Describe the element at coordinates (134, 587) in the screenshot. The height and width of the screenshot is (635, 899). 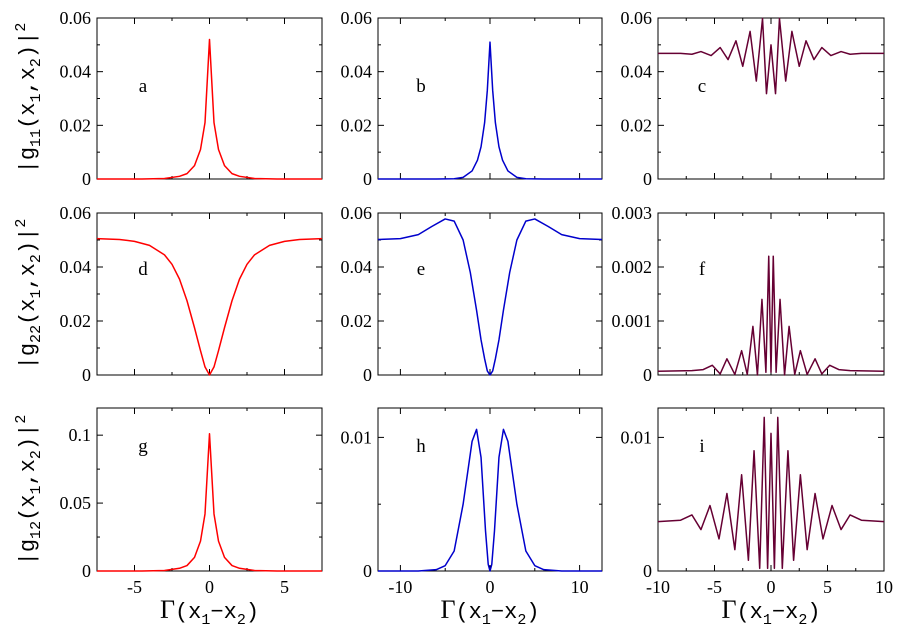
I see `xtick-label: -5` at that location.